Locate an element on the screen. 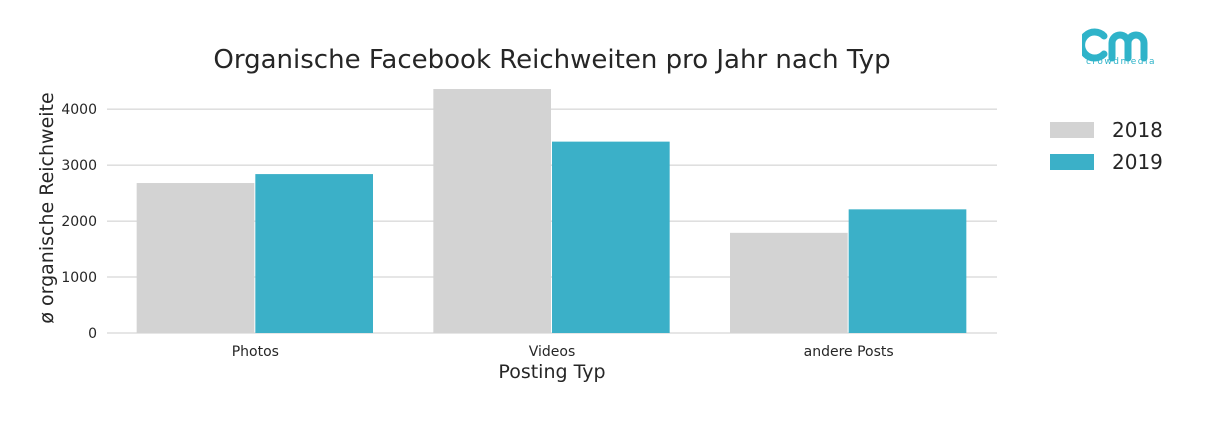 The image size is (1207, 431). cm-logo-icon is located at coordinates (1113, 45).